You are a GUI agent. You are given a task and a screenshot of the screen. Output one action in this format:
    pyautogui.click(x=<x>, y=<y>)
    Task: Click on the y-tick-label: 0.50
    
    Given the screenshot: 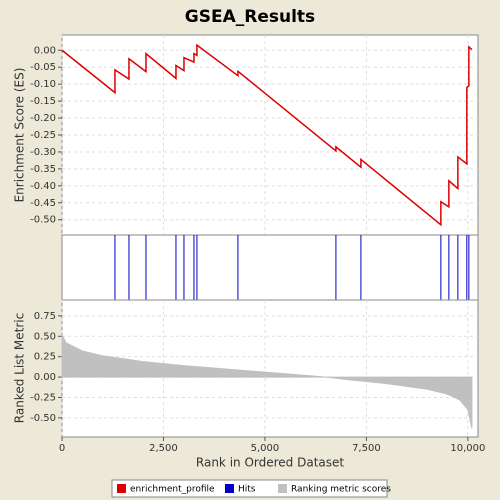 What is the action you would take?
    pyautogui.click(x=45, y=336)
    